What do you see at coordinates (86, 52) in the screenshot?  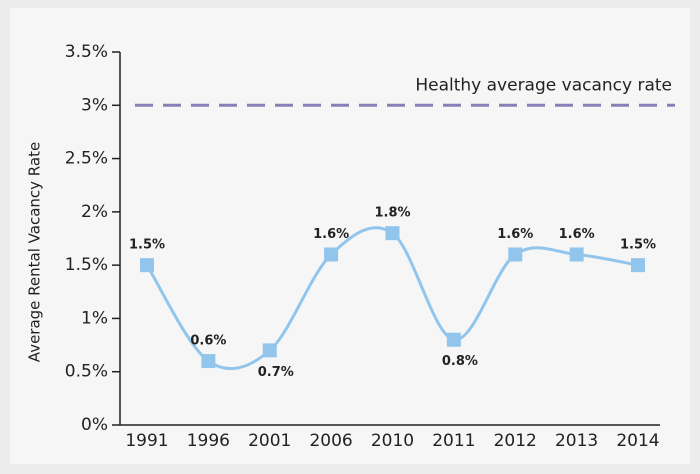 I see `y-tick-label: 3.5%` at bounding box center [86, 52].